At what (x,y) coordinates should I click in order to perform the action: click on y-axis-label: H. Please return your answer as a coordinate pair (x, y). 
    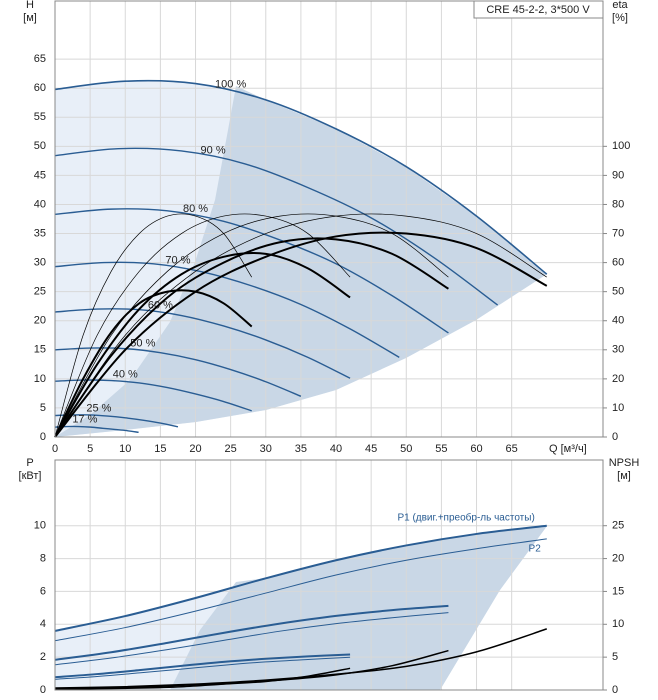
    Looking at the image, I should click on (30, 5).